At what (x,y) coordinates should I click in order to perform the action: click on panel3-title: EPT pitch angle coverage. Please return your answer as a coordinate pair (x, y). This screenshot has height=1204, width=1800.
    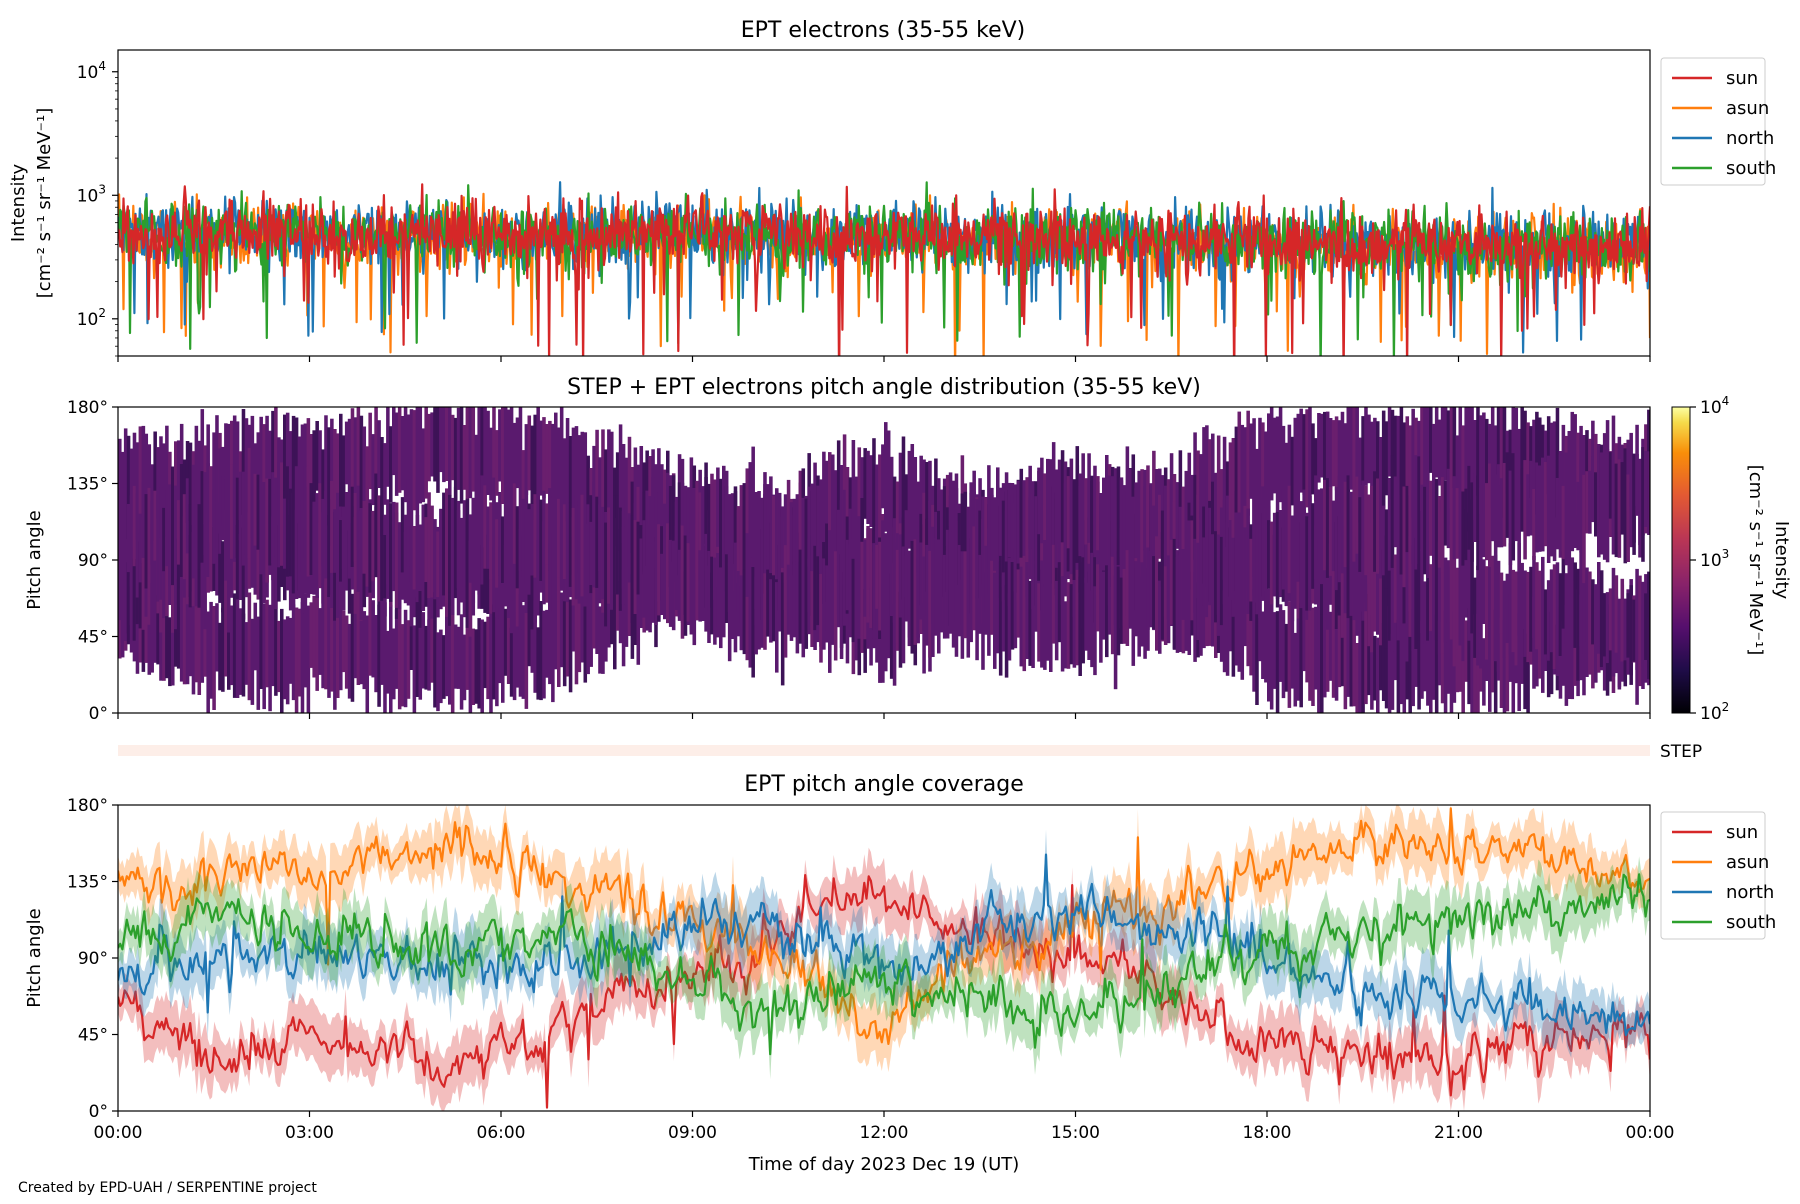
    Looking at the image, I should click on (884, 784).